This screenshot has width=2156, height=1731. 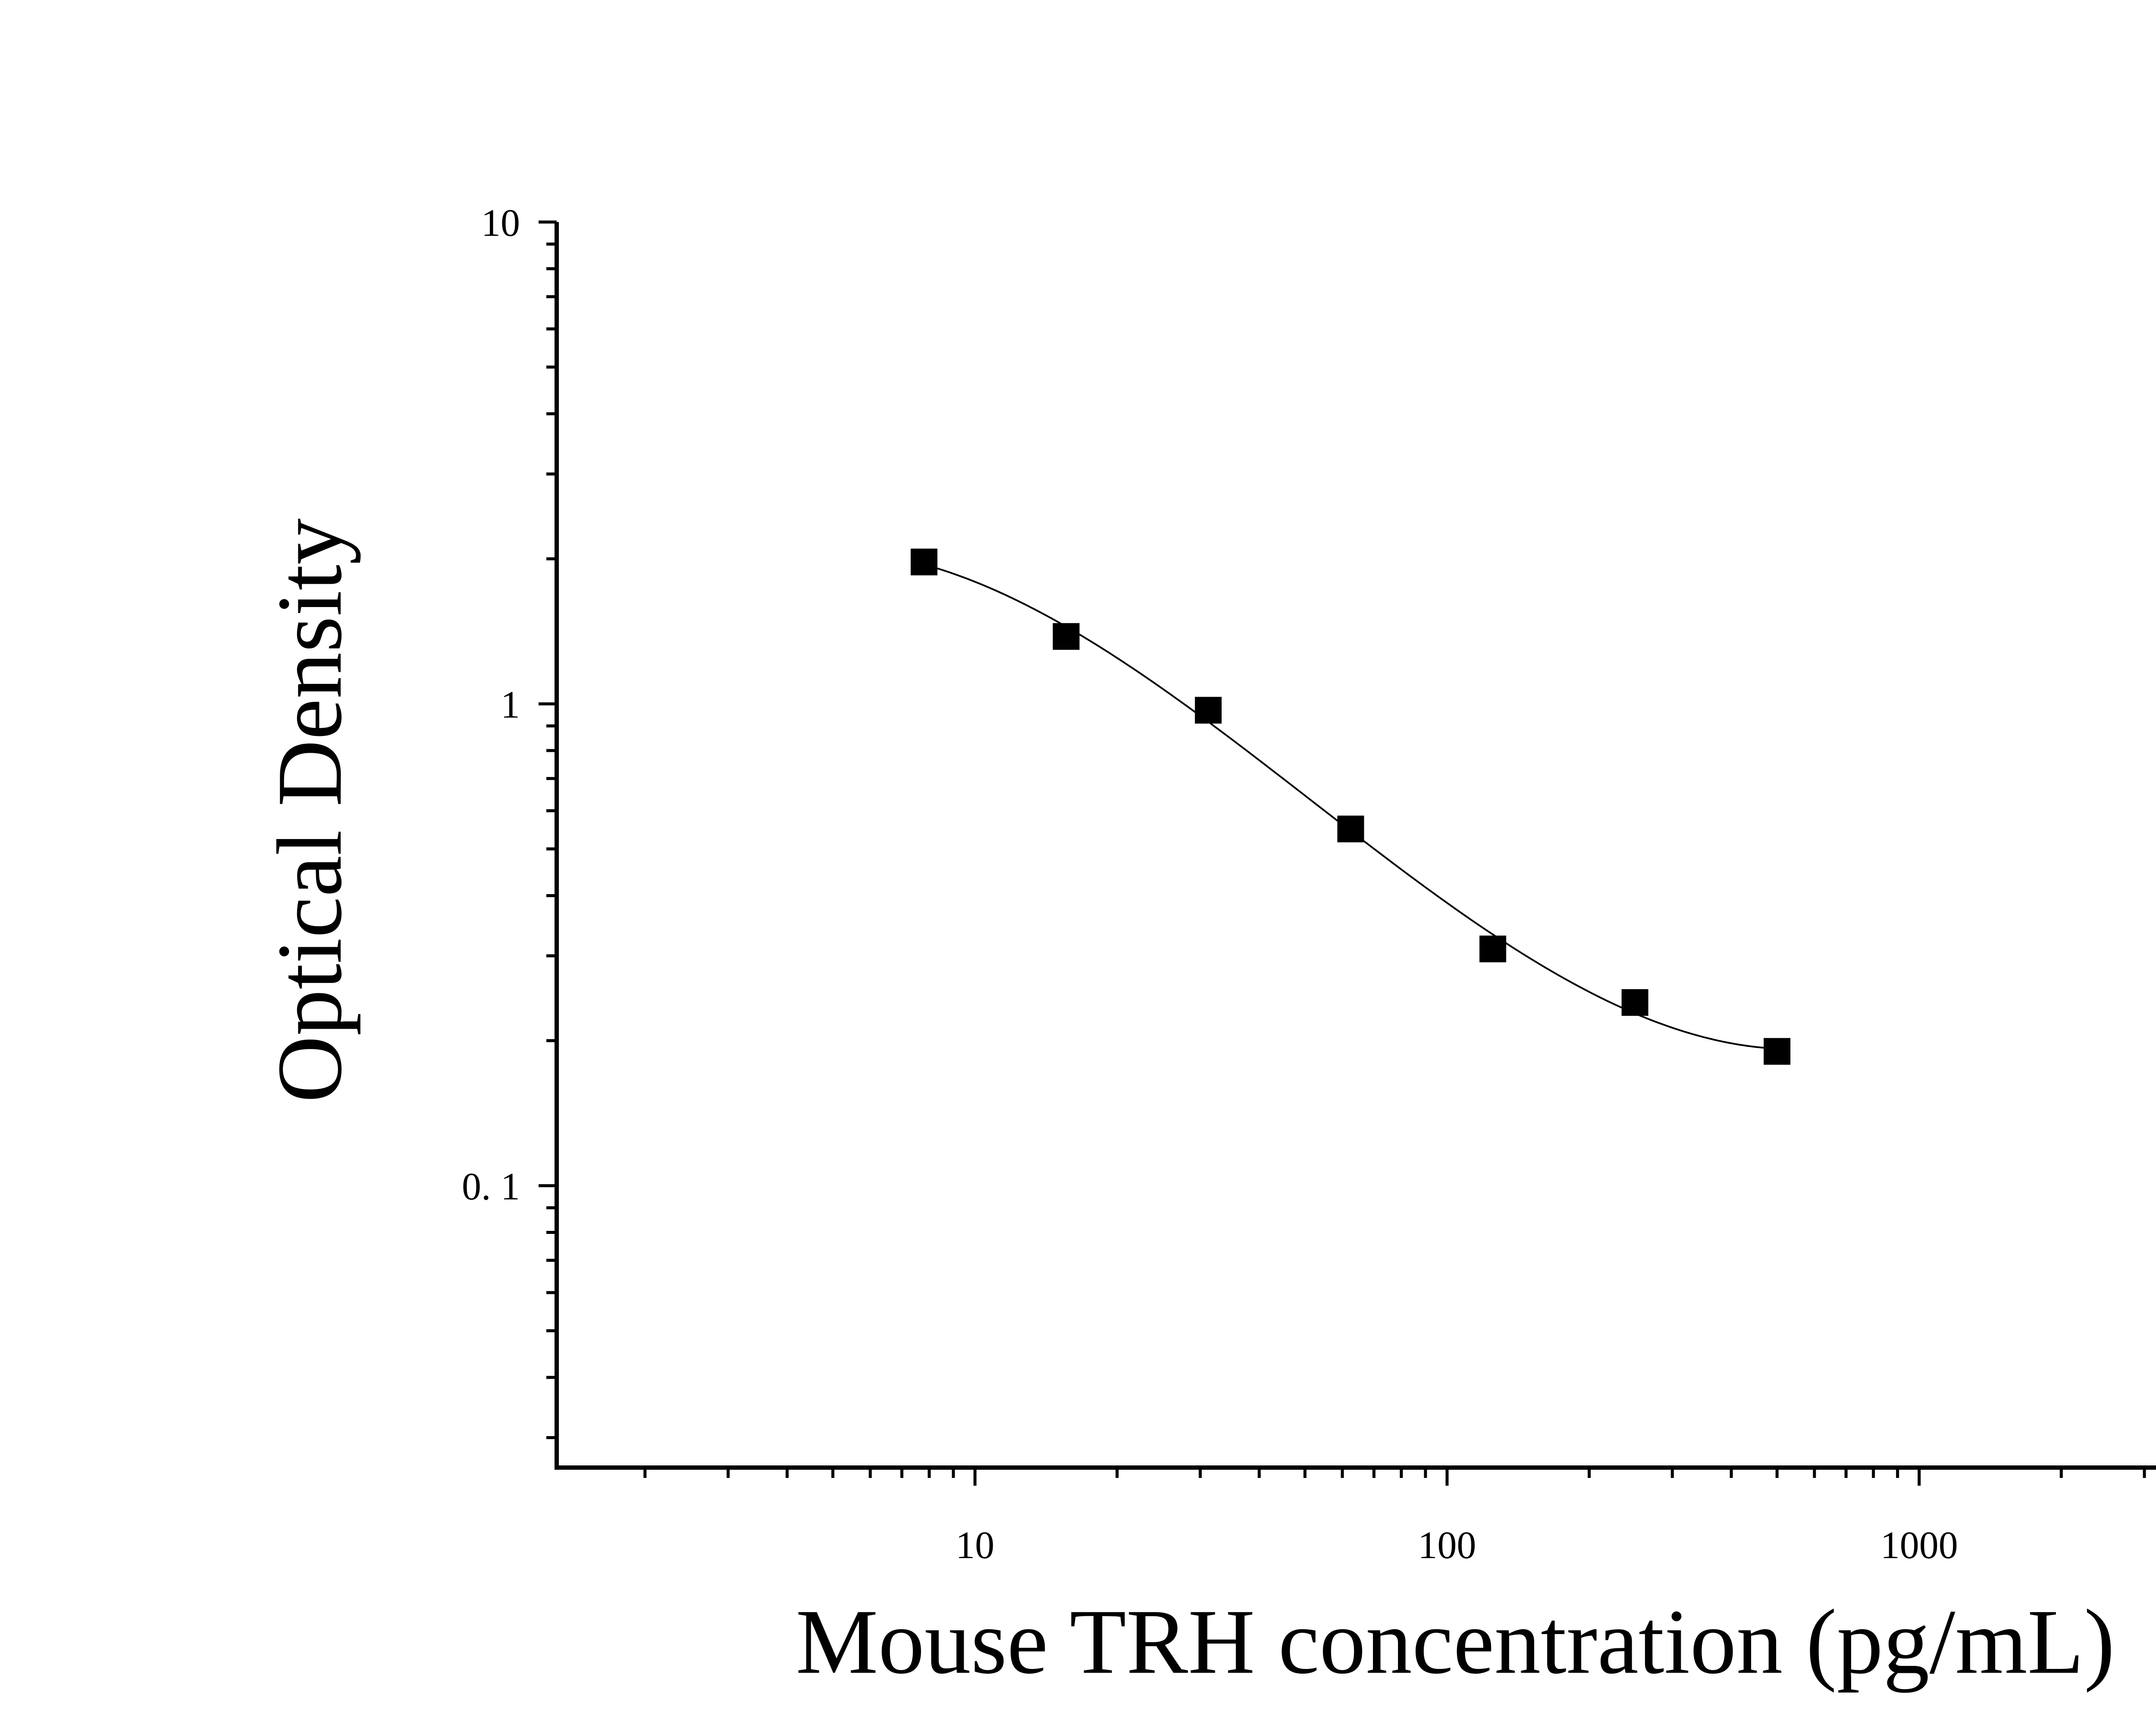 What do you see at coordinates (309, 810) in the screenshot?
I see `y-axis-title: Optical Density` at bounding box center [309, 810].